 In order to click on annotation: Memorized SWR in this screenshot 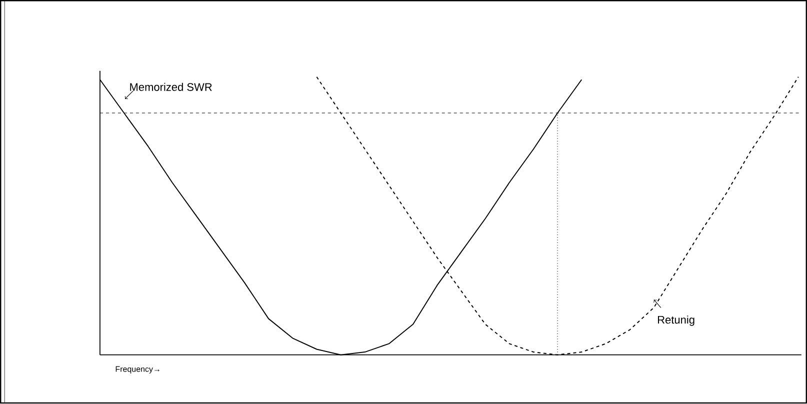, I will do `click(171, 87)`.